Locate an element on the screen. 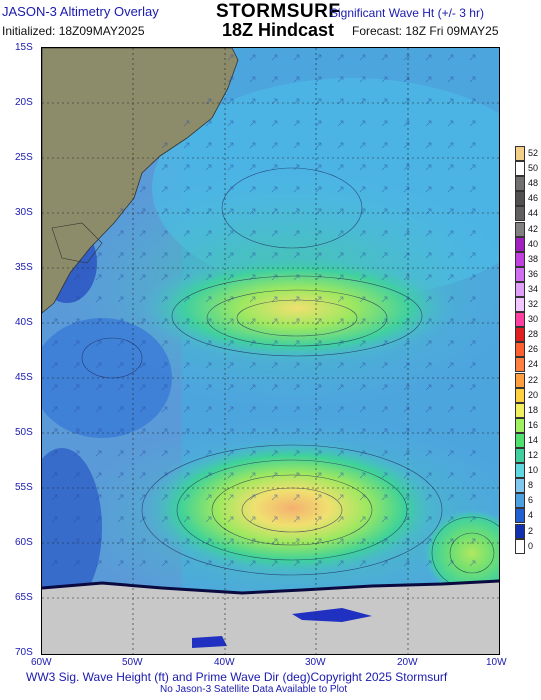 The image size is (541, 700). legend-value-label: 24 is located at coordinates (533, 364).